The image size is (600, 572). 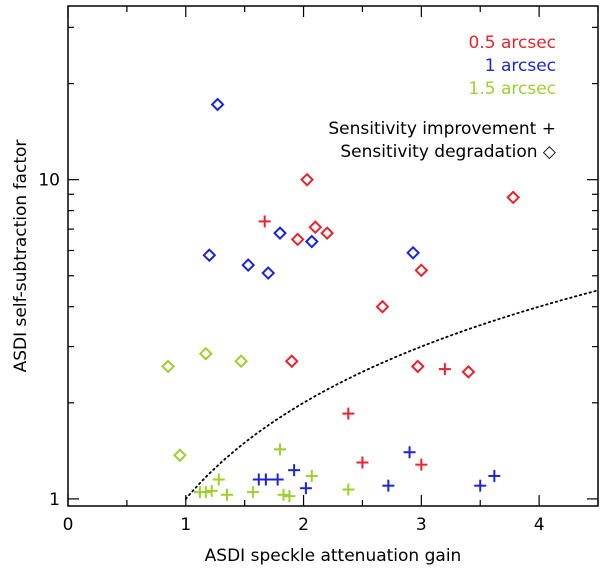 What do you see at coordinates (54, 500) in the screenshot?
I see `y-tick-label: 1` at bounding box center [54, 500].